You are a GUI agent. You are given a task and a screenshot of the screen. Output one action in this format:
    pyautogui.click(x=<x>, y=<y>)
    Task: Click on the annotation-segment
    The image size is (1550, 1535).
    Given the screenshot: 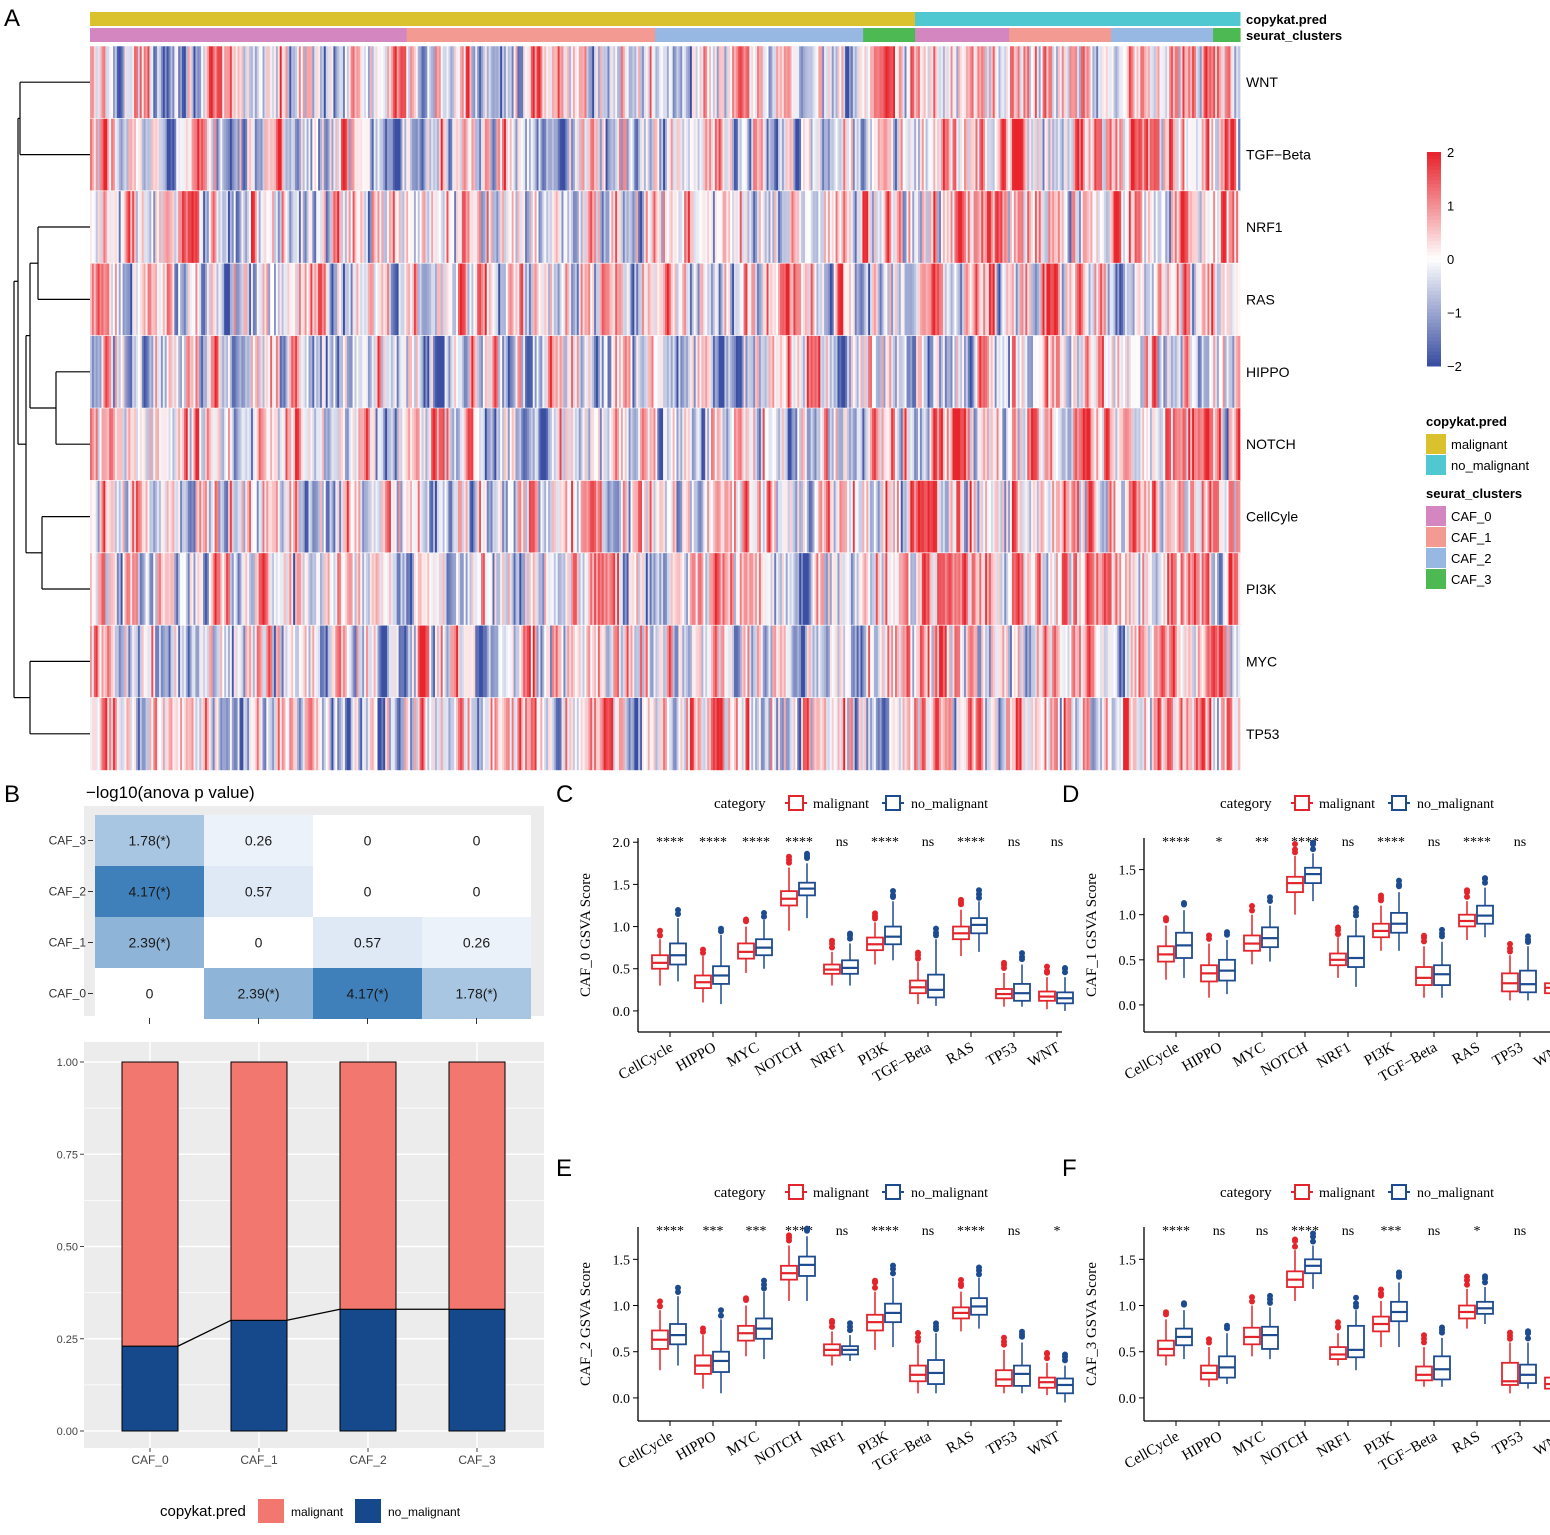 What is the action you would take?
    pyautogui.click(x=759, y=35)
    